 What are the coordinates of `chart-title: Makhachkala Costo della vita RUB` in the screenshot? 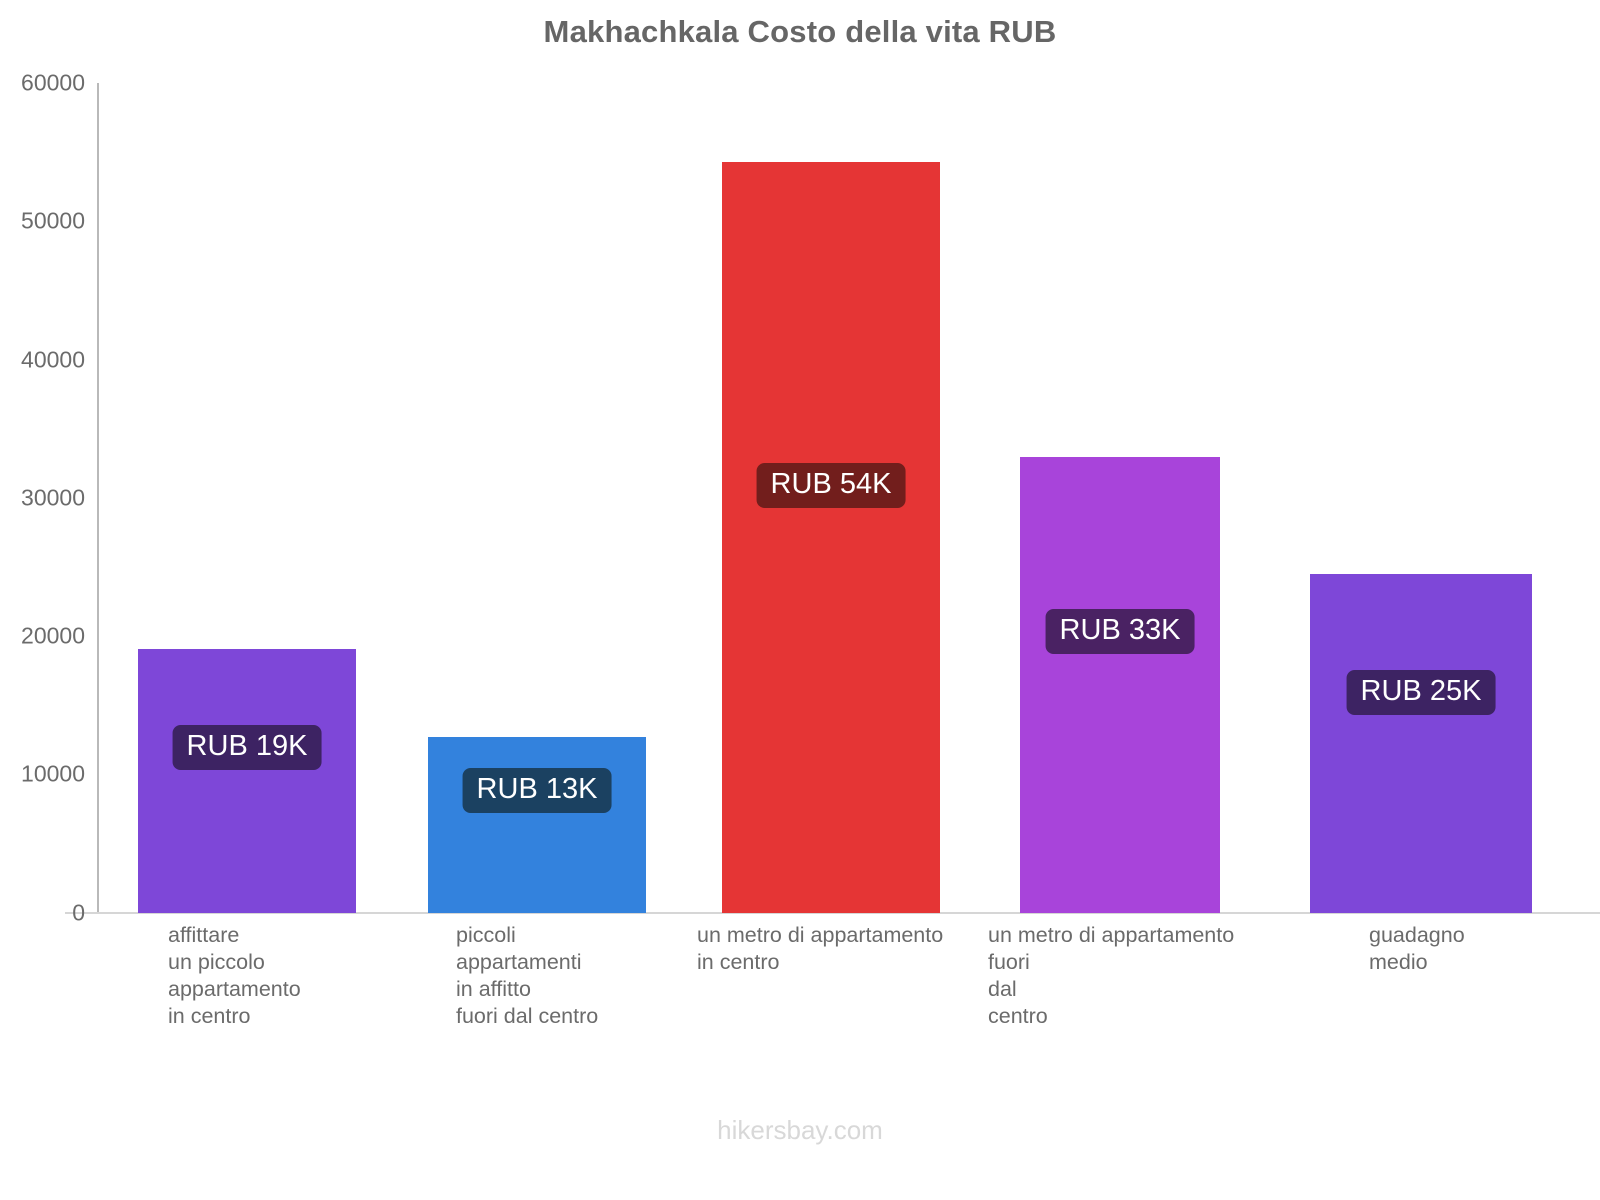 It's located at (800, 31).